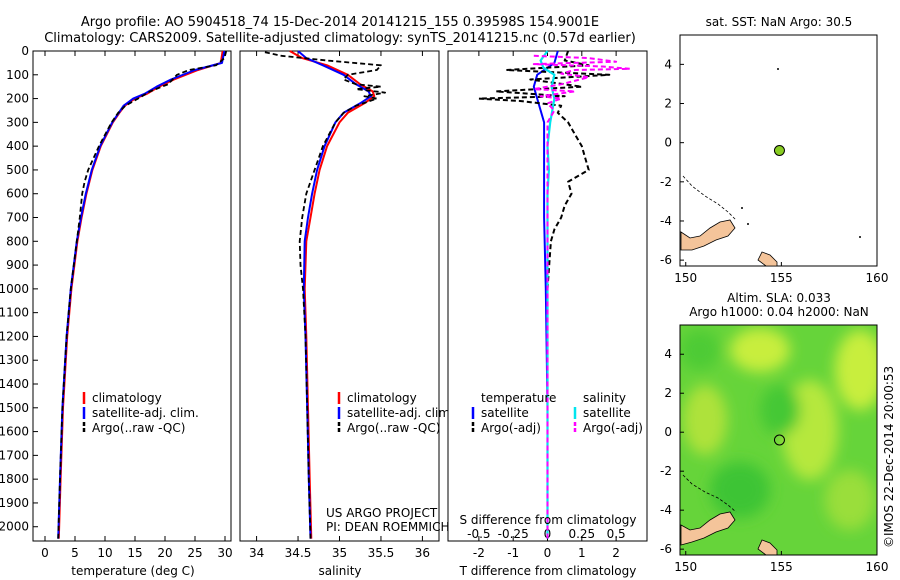 Image resolution: width=900 pixels, height=580 pixels. What do you see at coordinates (581, 534) in the screenshot?
I see `x2-tick-label: 0.25` at bounding box center [581, 534].